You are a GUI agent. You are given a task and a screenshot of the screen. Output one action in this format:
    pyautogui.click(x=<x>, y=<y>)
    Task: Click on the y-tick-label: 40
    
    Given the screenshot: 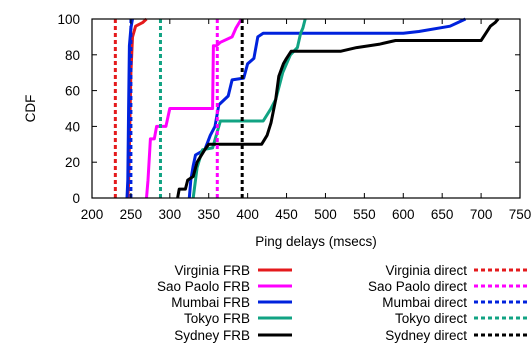 What is the action you would take?
    pyautogui.click(x=72, y=126)
    